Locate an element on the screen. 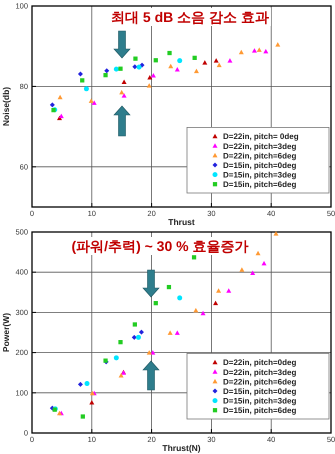 This screenshot has width=335, height=454. annotation: (파워/추력) ~ 30 % 효율증가 is located at coordinates (160, 246).